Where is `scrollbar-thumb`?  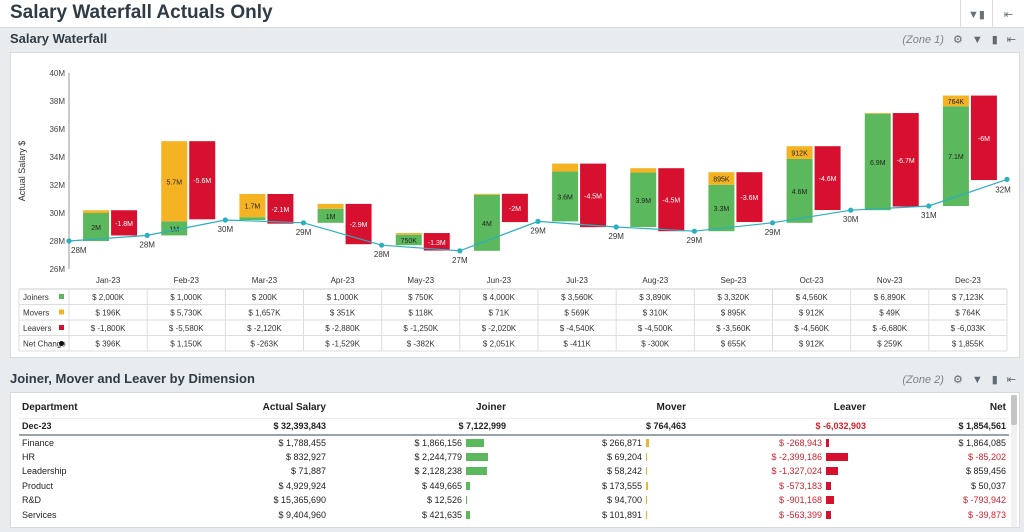
scrollbar-thumb is located at coordinates (1014, 410).